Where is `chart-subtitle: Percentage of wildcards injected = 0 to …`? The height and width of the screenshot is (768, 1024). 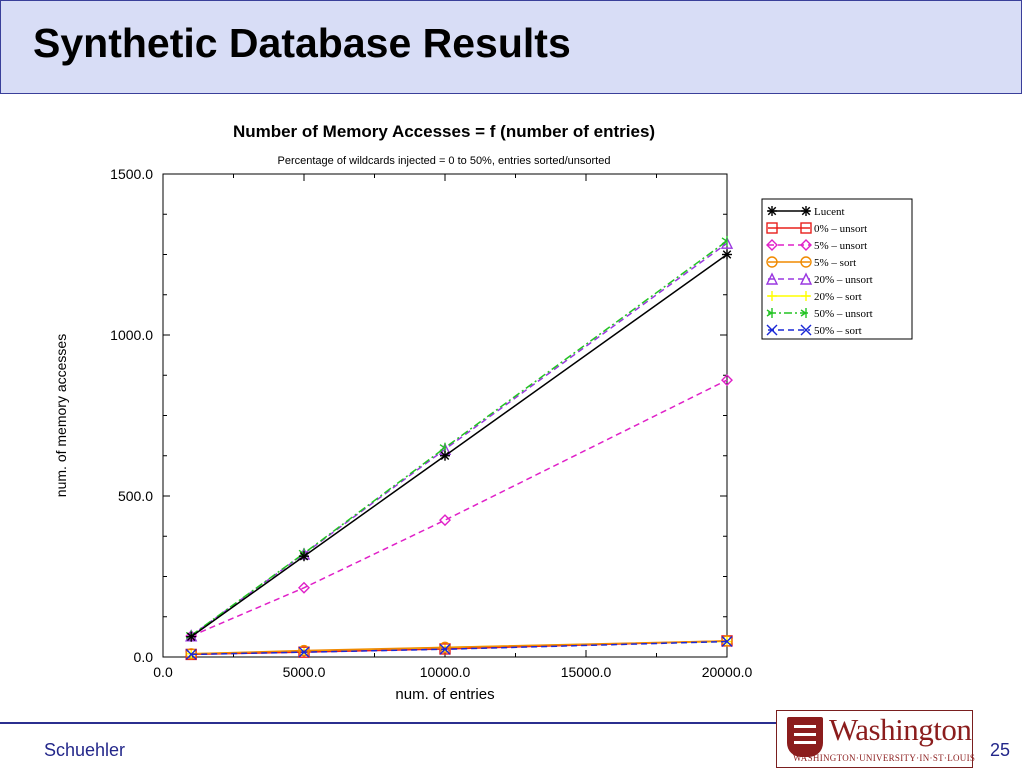 chart-subtitle: Percentage of wildcards injected = 0 to … is located at coordinates (444, 161).